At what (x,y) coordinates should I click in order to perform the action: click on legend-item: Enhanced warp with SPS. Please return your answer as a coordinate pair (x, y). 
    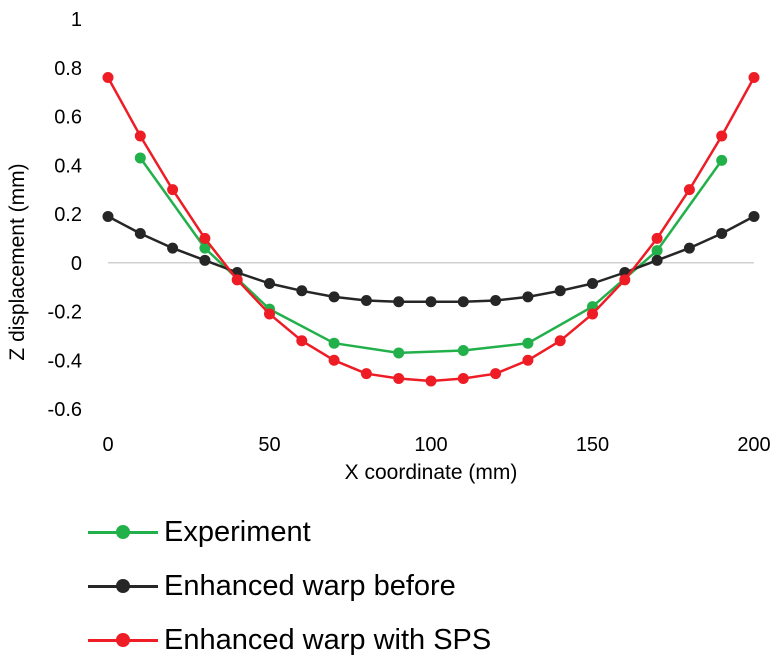
    Looking at the image, I should click on (289, 640).